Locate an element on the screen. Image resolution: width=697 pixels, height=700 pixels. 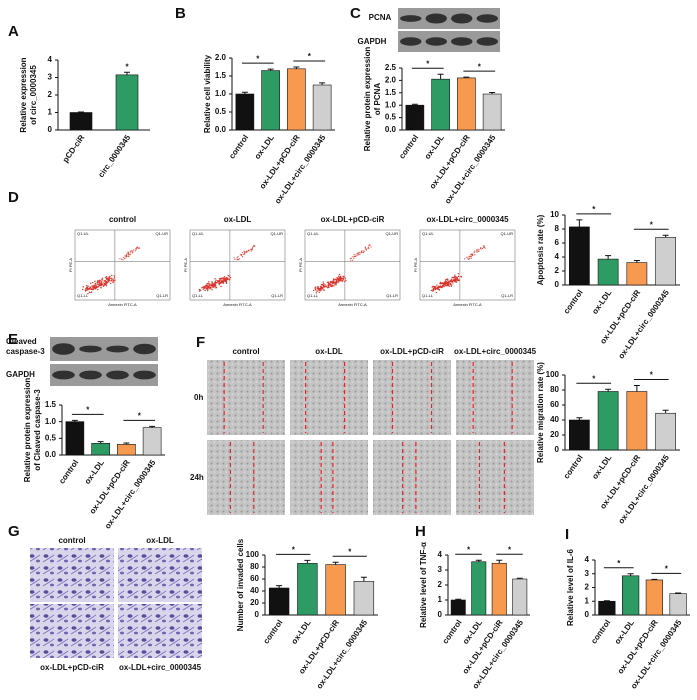
x-tick-label: ox-LDL+circ_0000345 is located at coordinates (130, 494).